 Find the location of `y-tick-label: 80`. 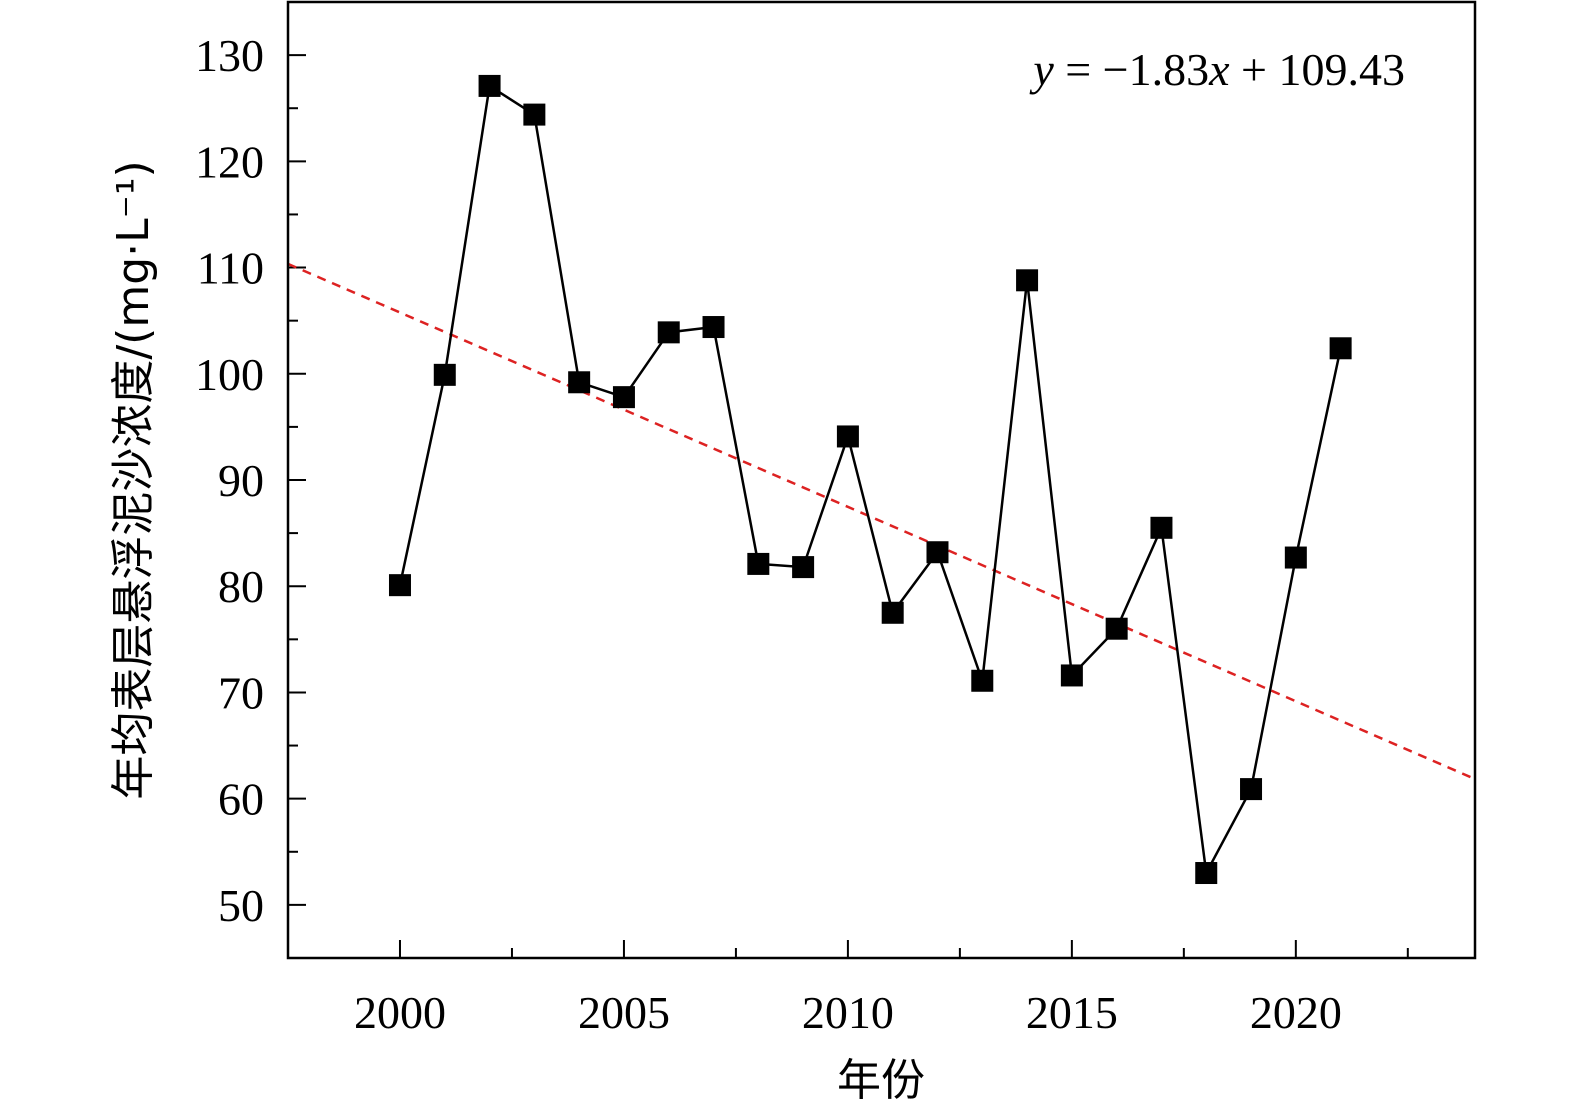

y-tick-label: 80 is located at coordinates (241, 586).